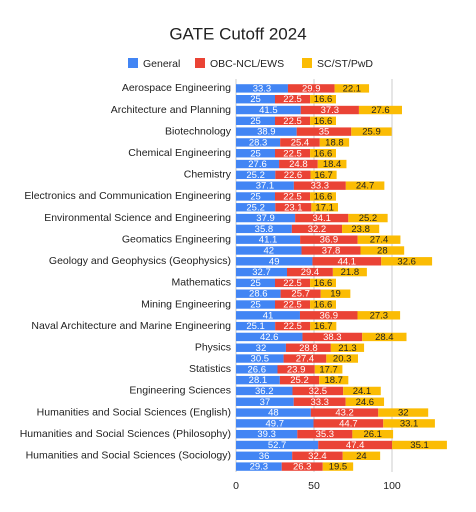 The width and height of the screenshot is (476, 512). Describe the element at coordinates (255, 326) in the screenshot. I see `data-label: 25.1` at that location.